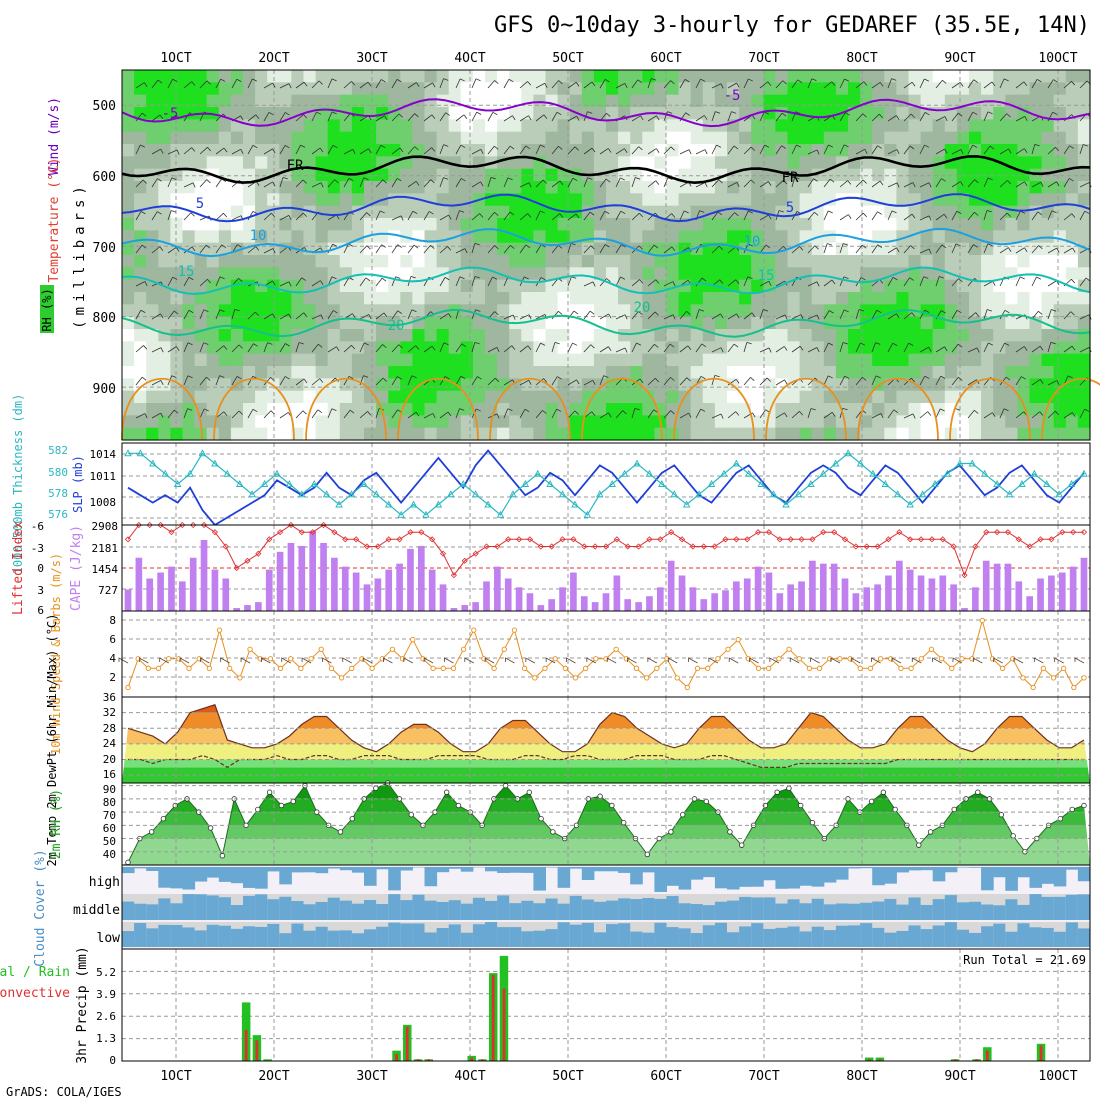  I want to click on temp-tick-label: 28, so click(109, 728).